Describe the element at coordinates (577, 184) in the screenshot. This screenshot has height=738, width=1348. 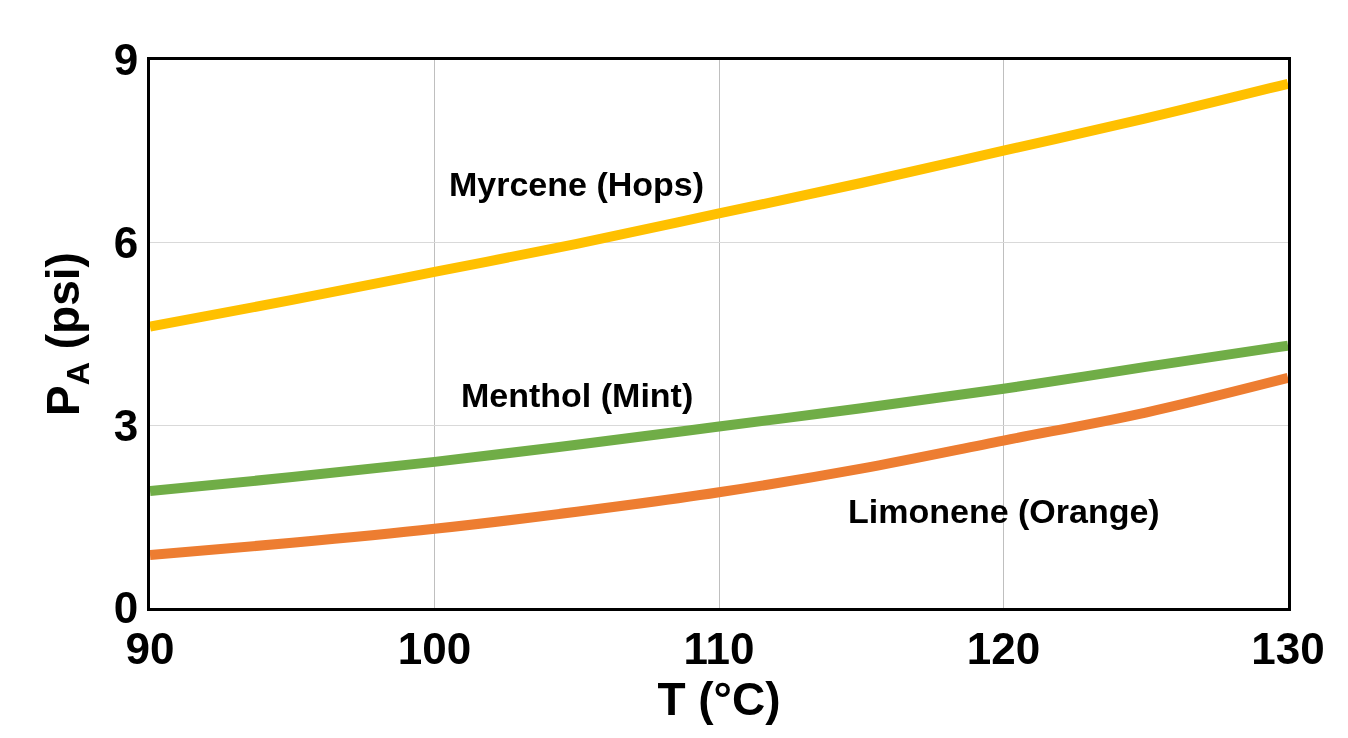
I see `series-label: Myrcene (Hops)` at that location.